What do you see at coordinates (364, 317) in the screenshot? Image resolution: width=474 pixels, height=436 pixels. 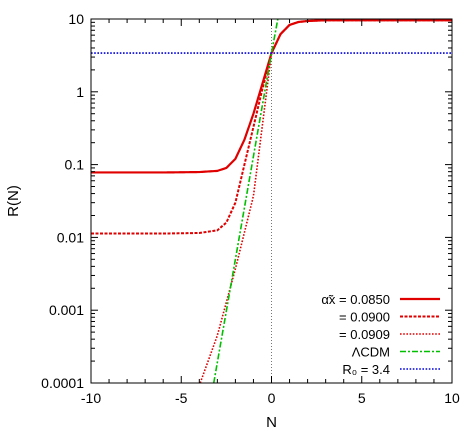 I see `legend-label: = 0.0900` at bounding box center [364, 317].